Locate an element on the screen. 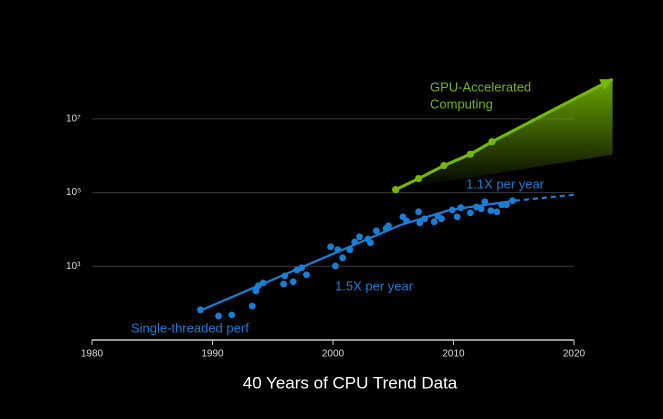  gpu-label: GPU-Accelerated is located at coordinates (480, 86).